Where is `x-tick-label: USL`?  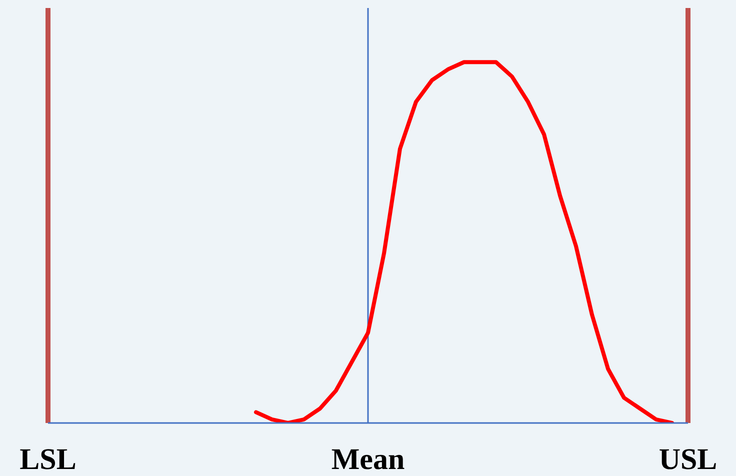 x-tick-label: USL is located at coordinates (688, 459).